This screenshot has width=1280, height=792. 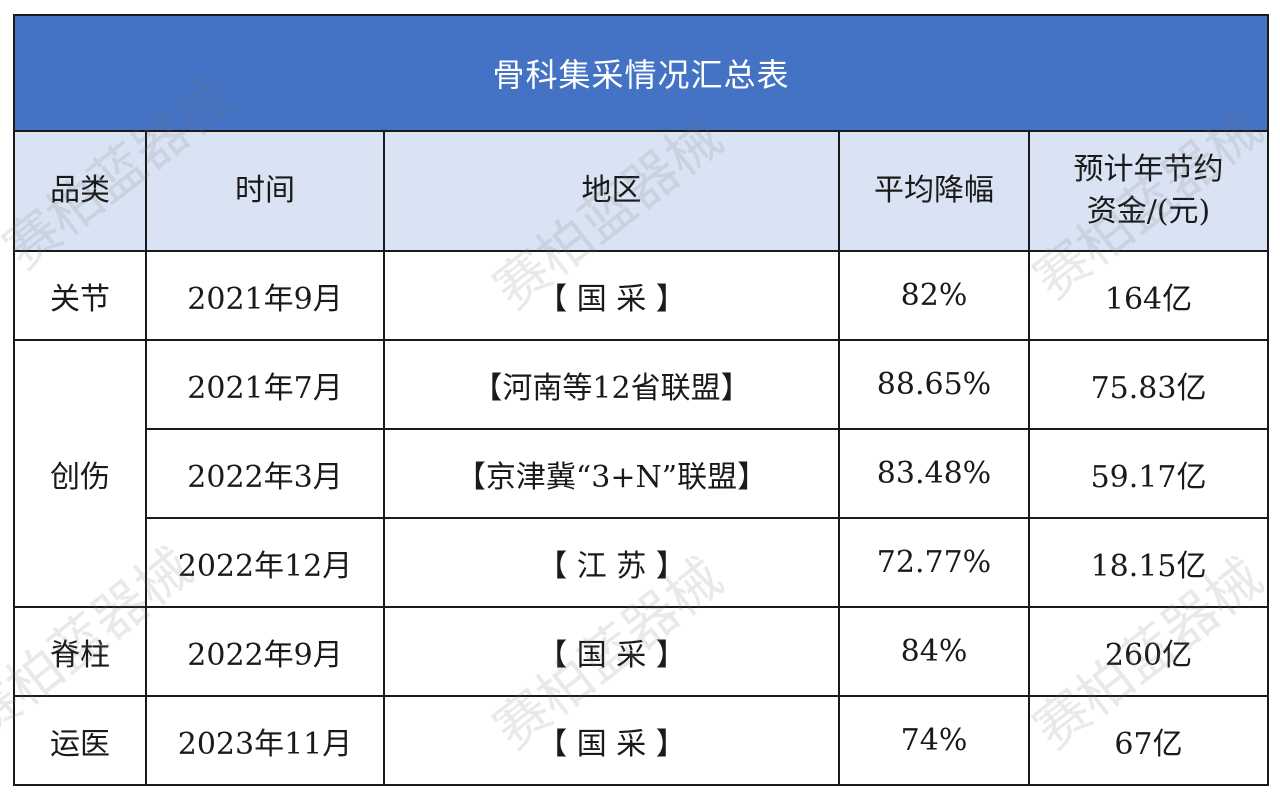 I want to click on region-cell: 【 江 苏 】, so click(x=611, y=562).